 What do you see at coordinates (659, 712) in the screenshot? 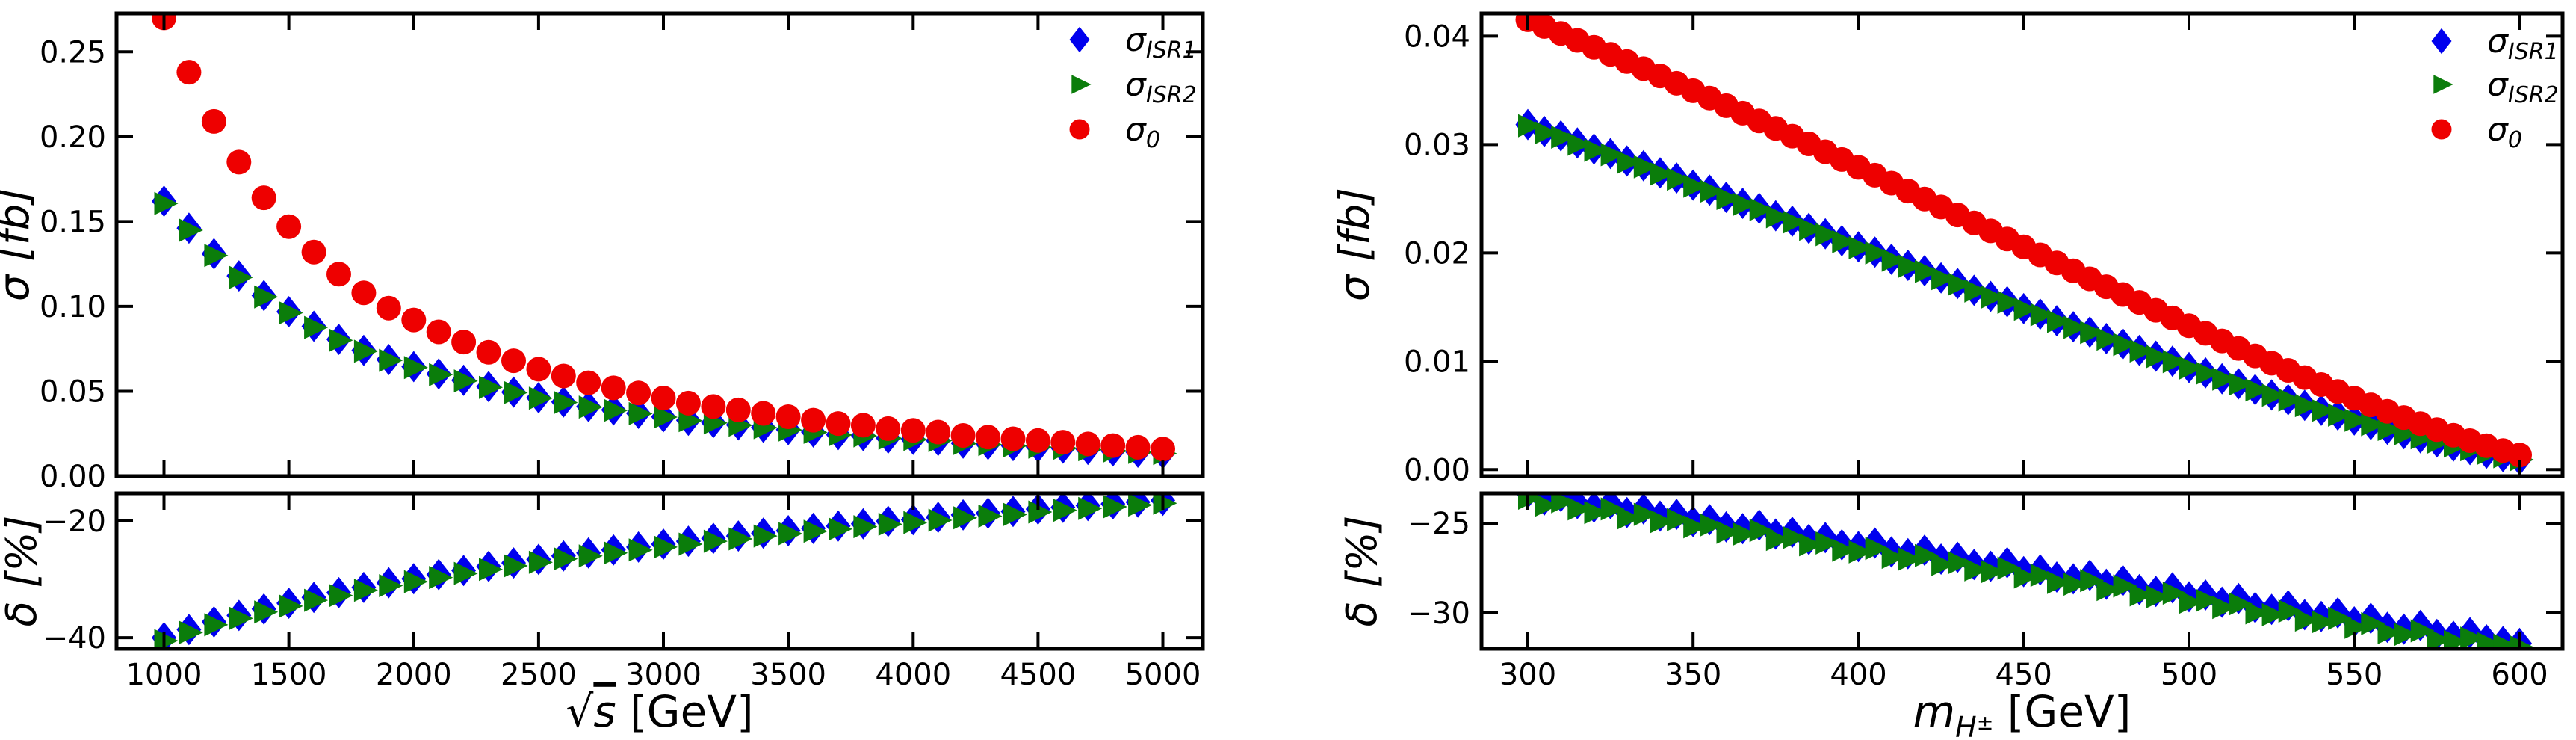
I see `x-axis-label: √s [GeV]` at bounding box center [659, 712].